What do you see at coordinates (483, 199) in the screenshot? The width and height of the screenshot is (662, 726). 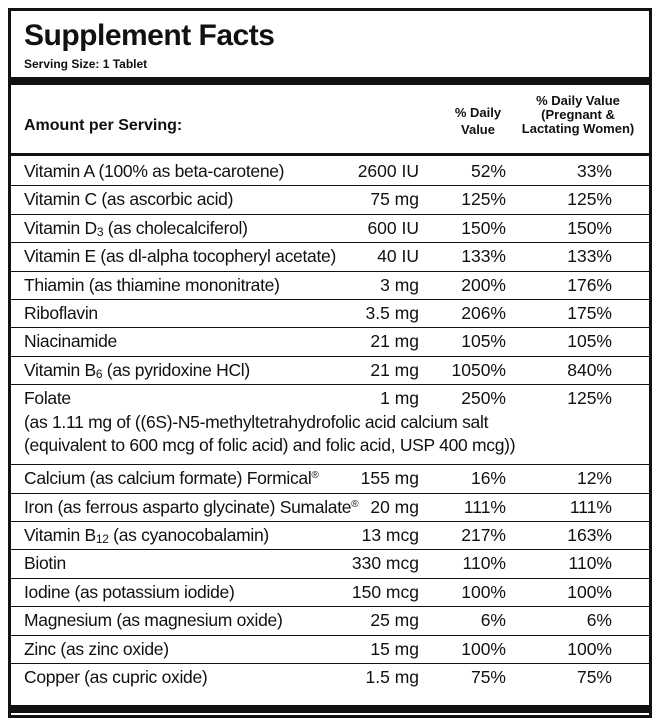 I see `daily-value-percent: 125%` at bounding box center [483, 199].